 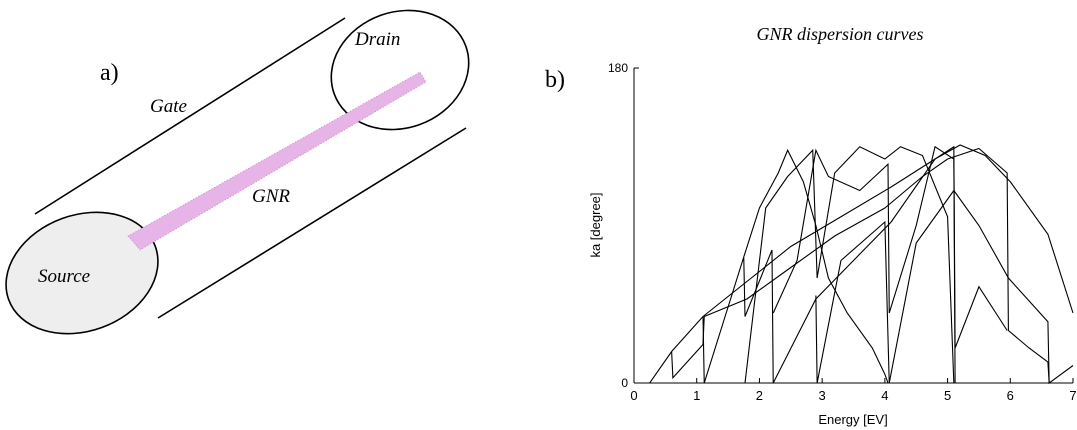 What do you see at coordinates (377, 39) in the screenshot?
I see `drain-label: Drain` at bounding box center [377, 39].